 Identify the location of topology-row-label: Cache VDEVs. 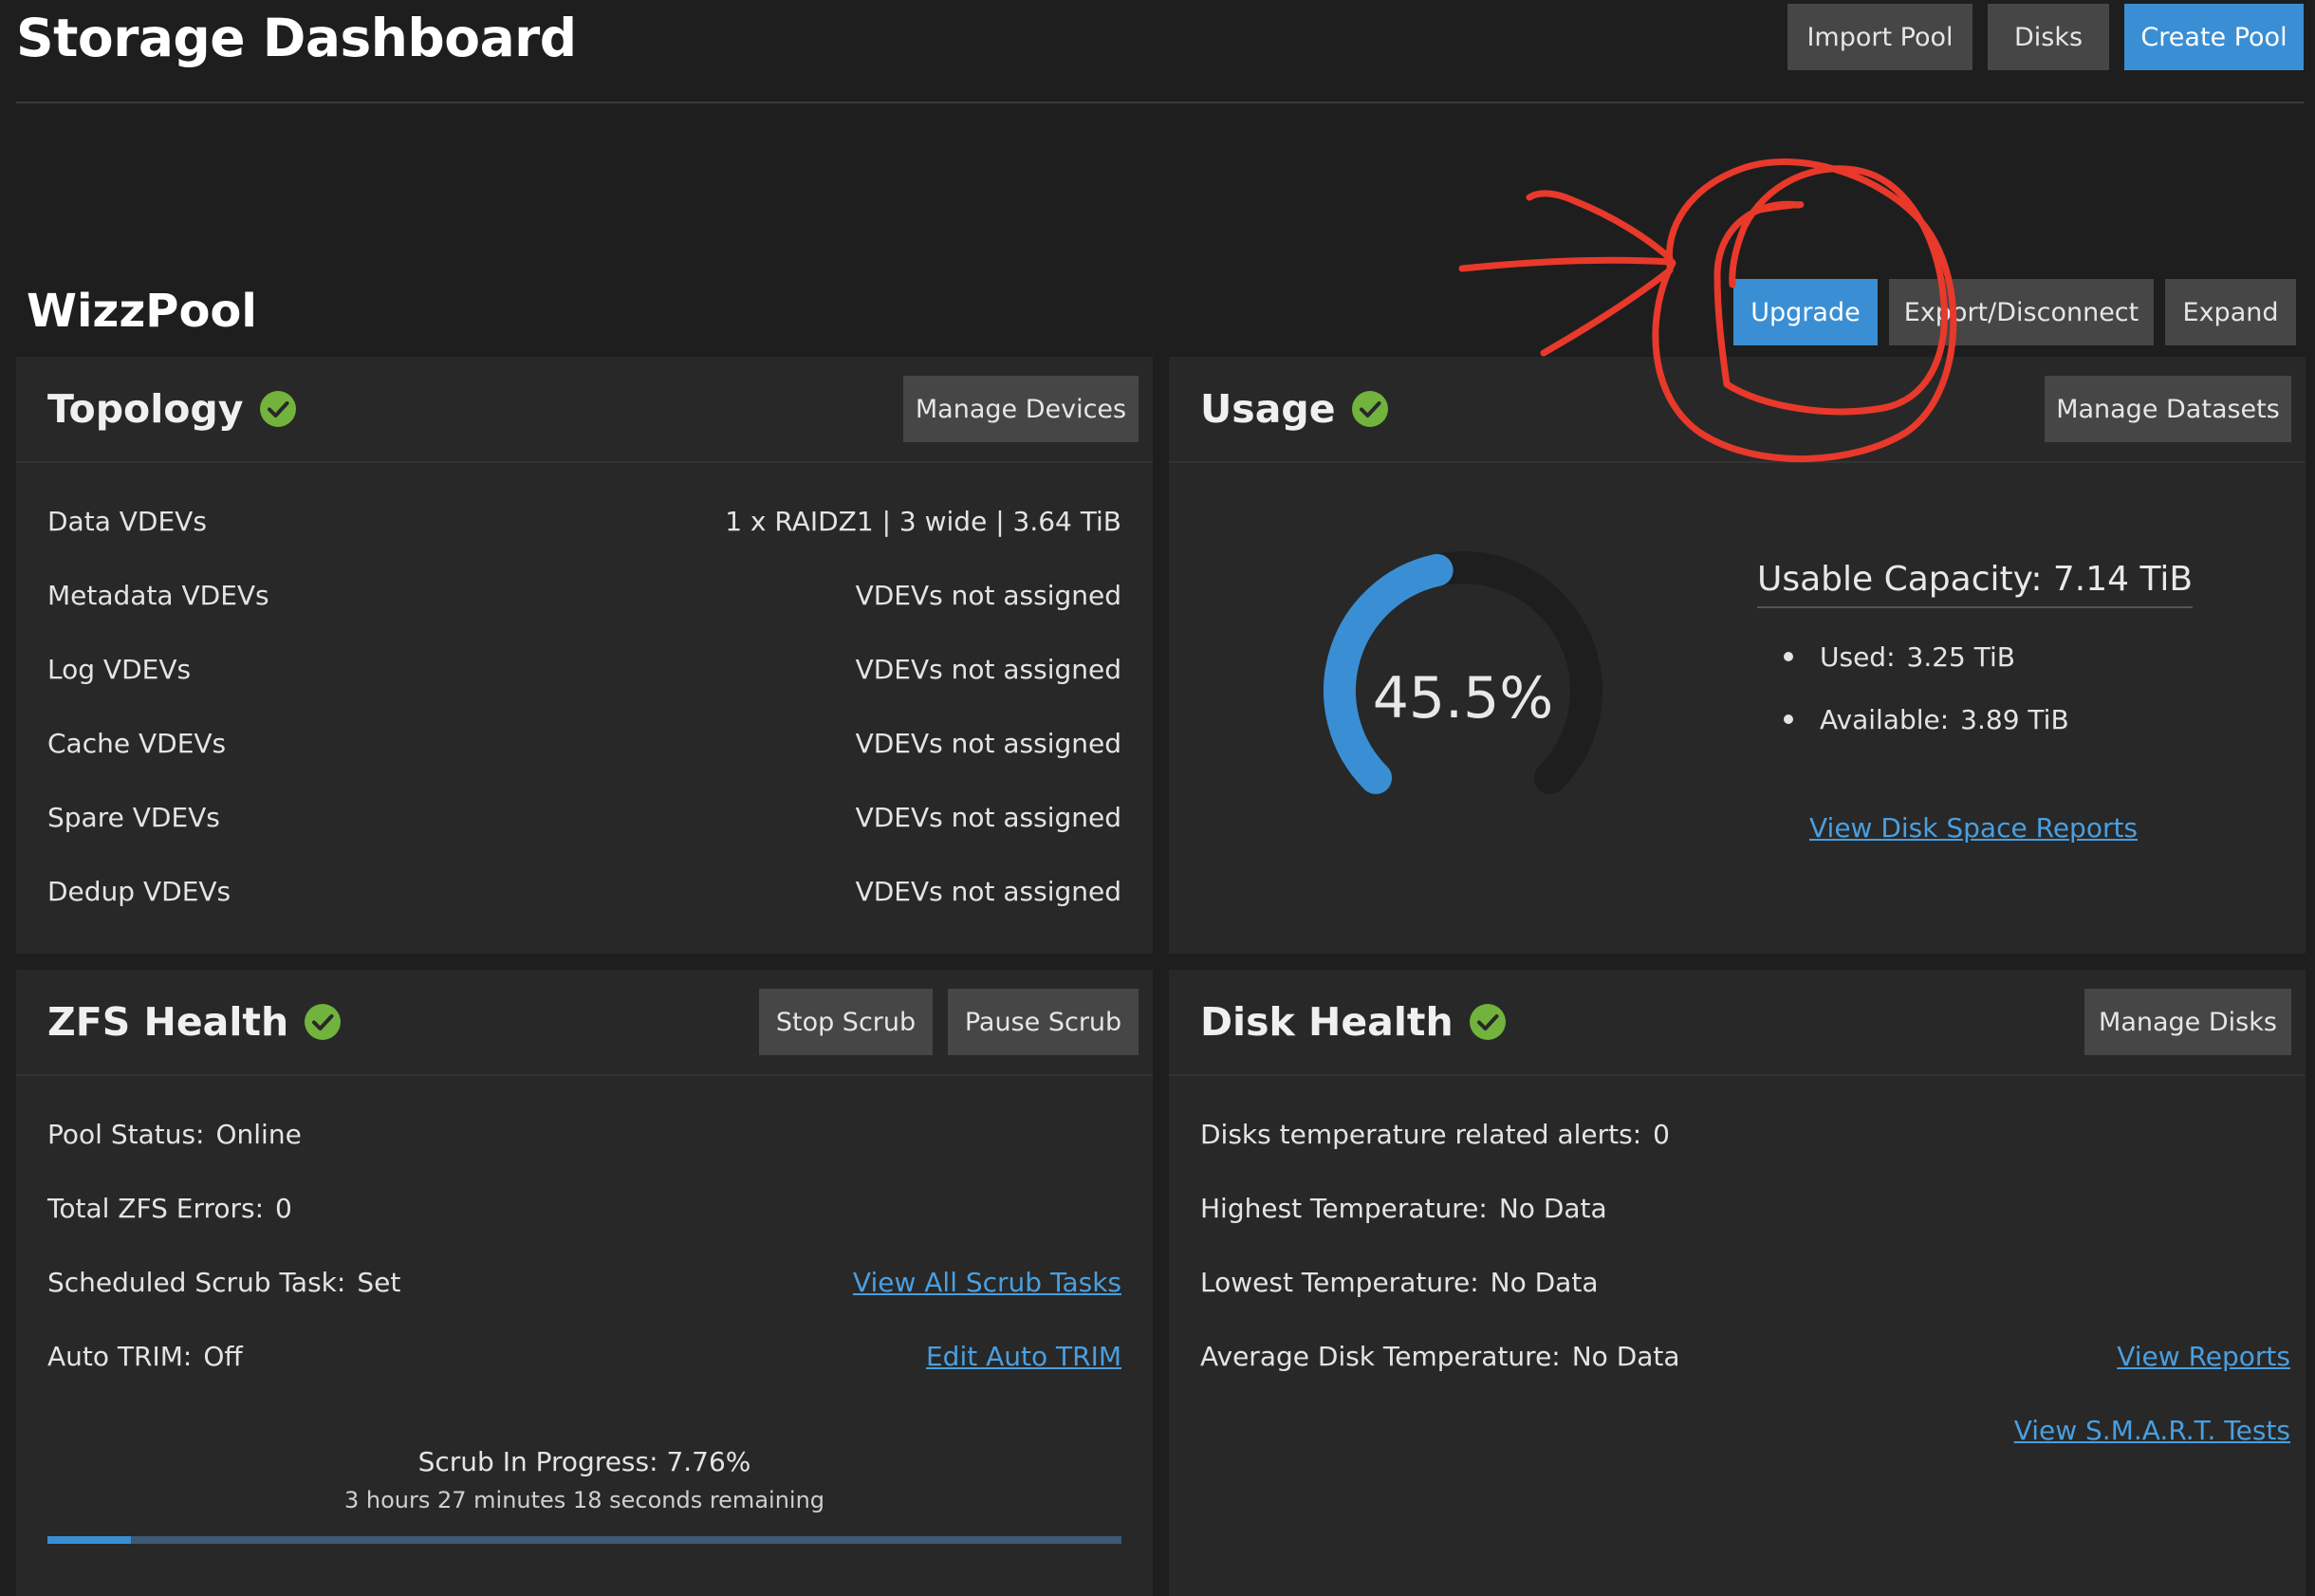
(137, 743).